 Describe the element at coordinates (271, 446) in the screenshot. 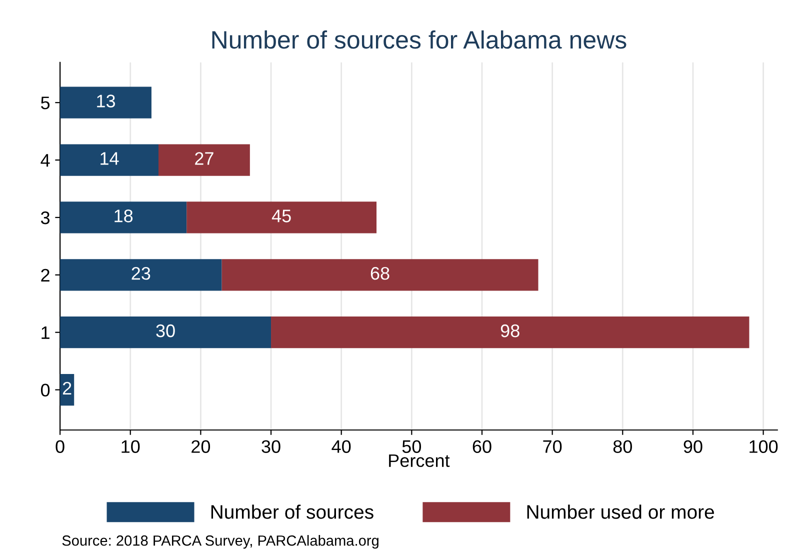

I see `x-tick-label: 30` at that location.